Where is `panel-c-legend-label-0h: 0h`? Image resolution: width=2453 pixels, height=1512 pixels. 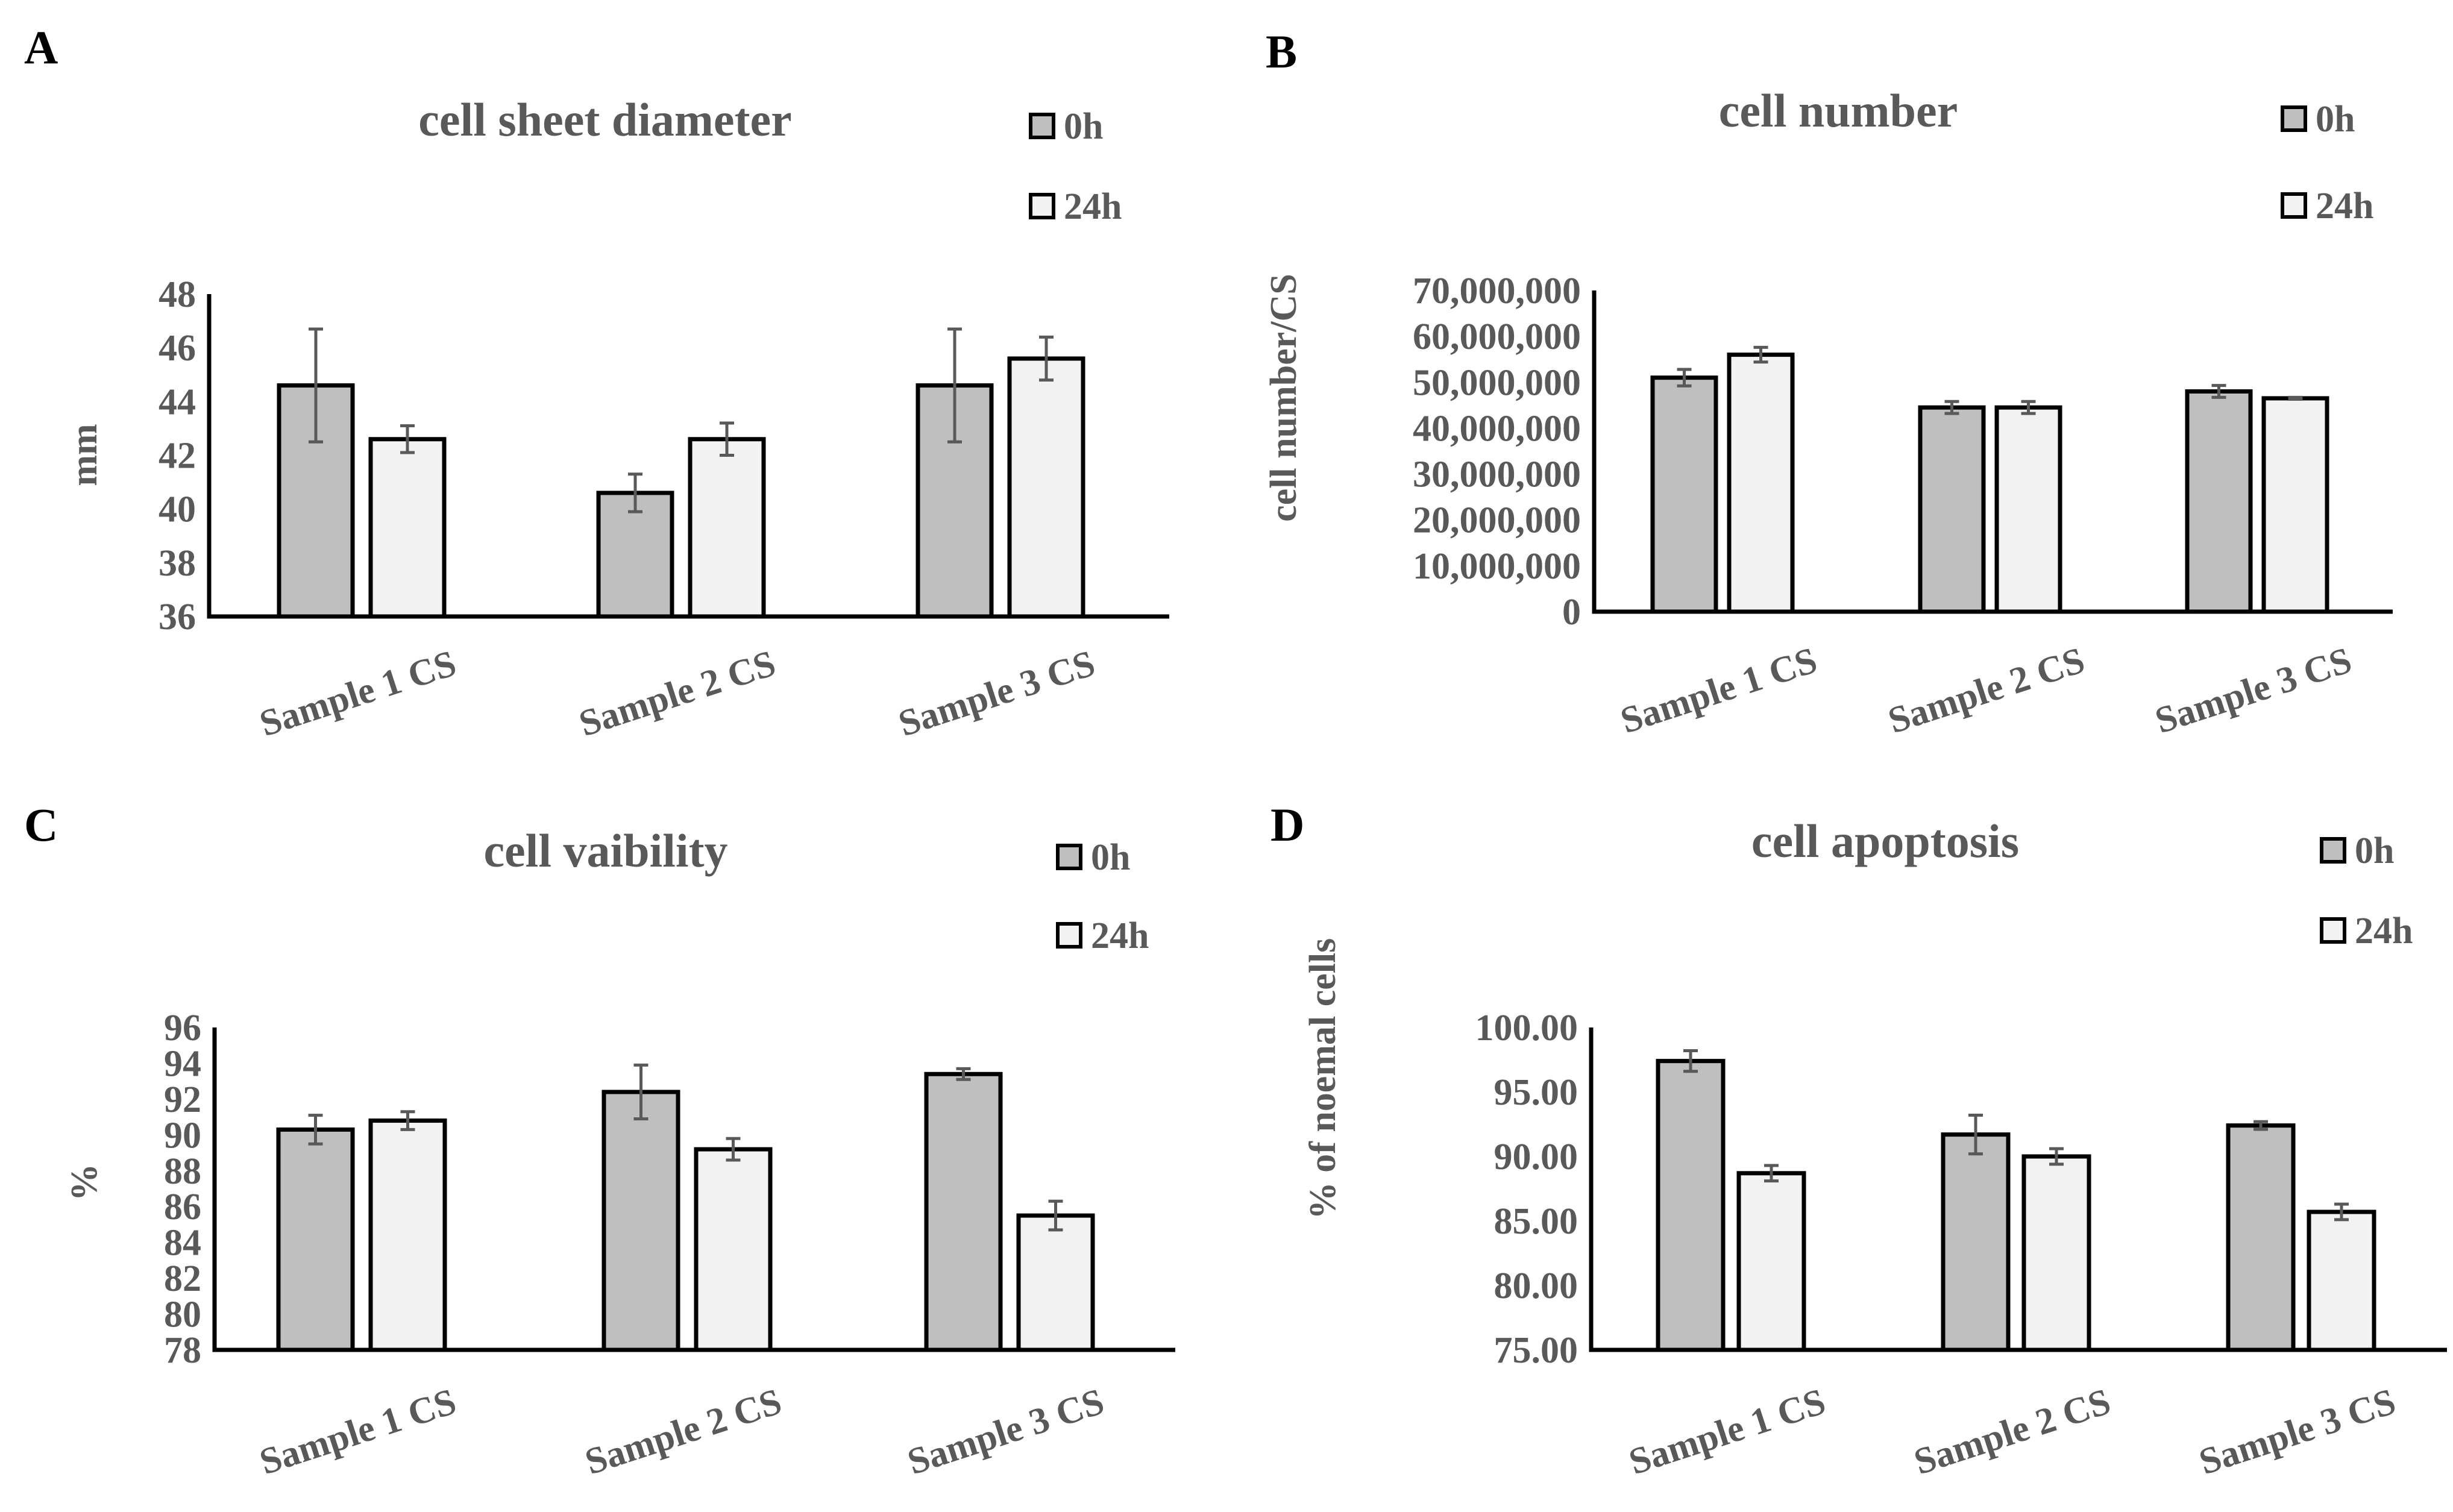 panel-c-legend-label-0h: 0h is located at coordinates (1110, 858).